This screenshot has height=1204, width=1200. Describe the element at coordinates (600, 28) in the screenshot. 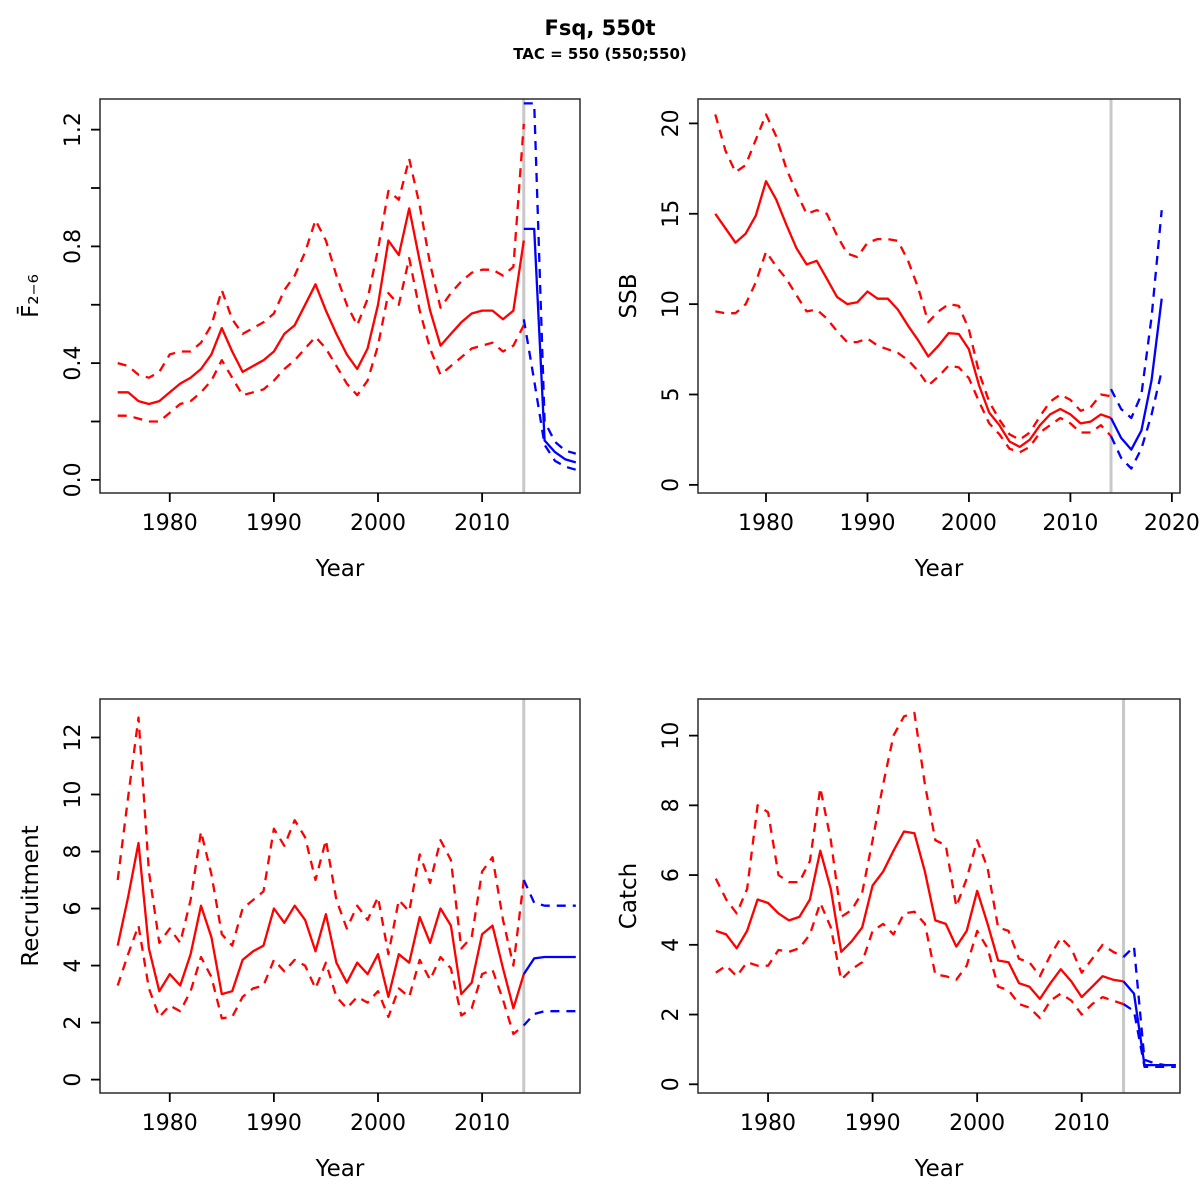

I see `figure-title: Fsq, 550t` at that location.